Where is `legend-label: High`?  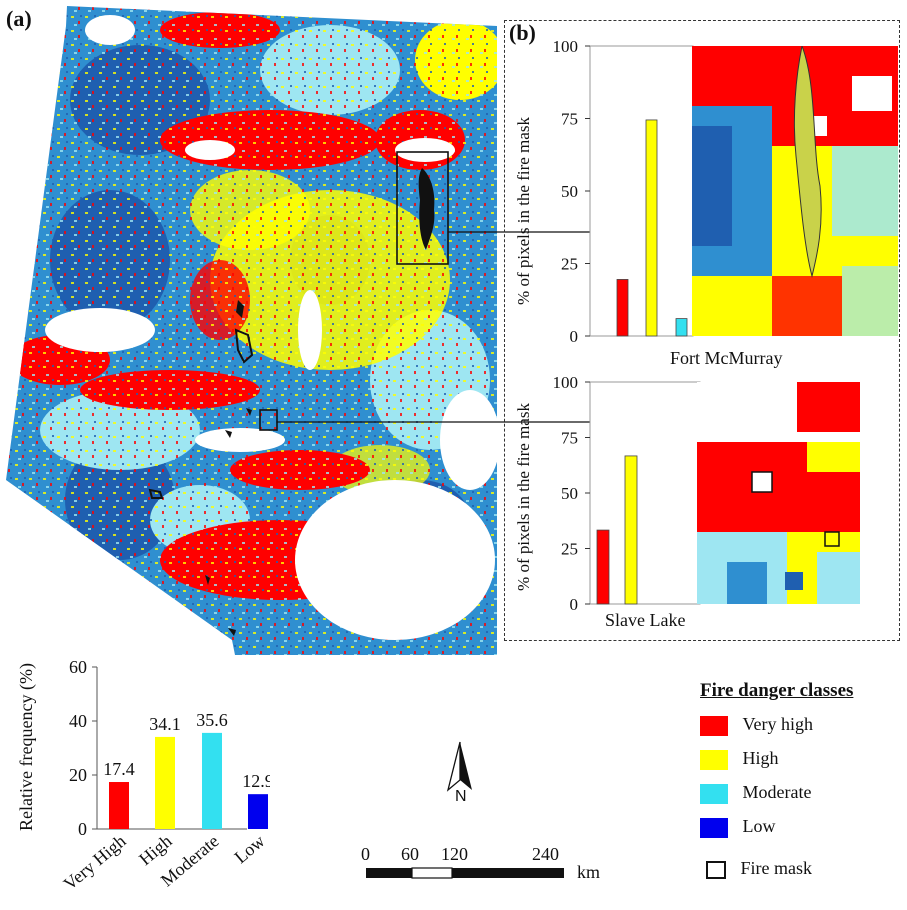 legend-label: High is located at coordinates (760, 758).